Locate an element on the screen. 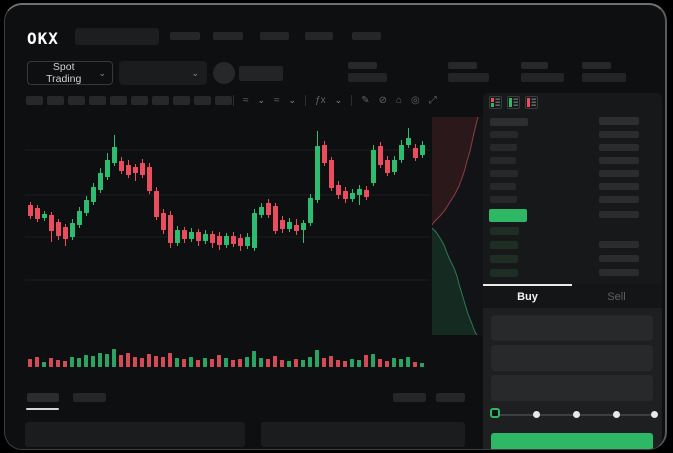 Image resolution: width=673 pixels, height=453 pixels. search-bar is located at coordinates (117, 36).